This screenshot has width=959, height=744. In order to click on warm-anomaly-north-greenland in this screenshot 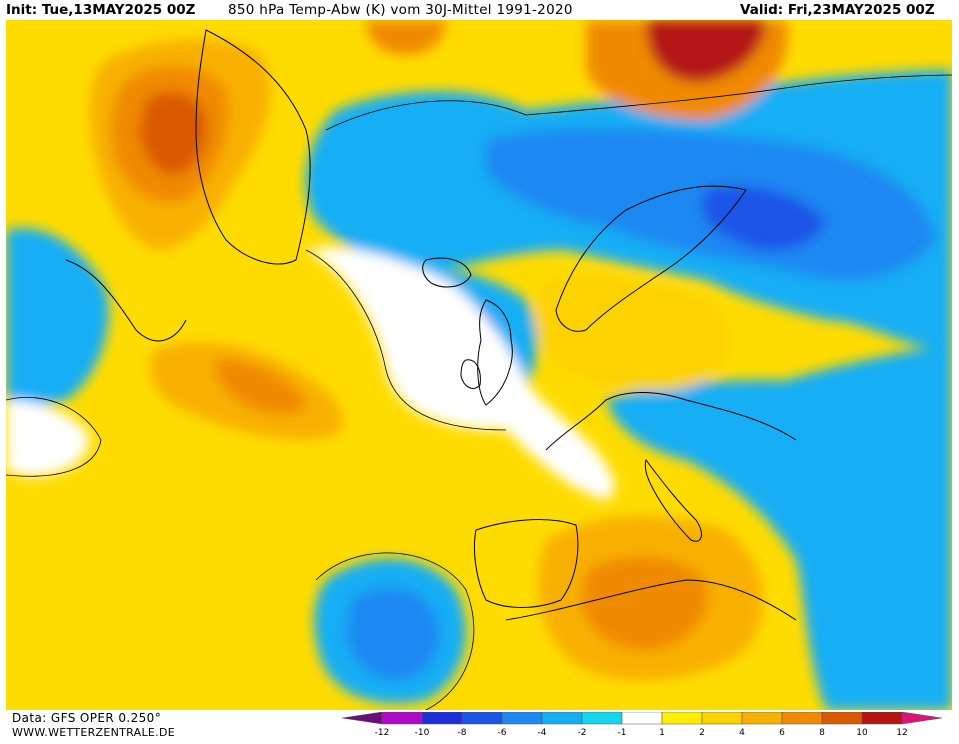, I will do `click(406, 37)`.